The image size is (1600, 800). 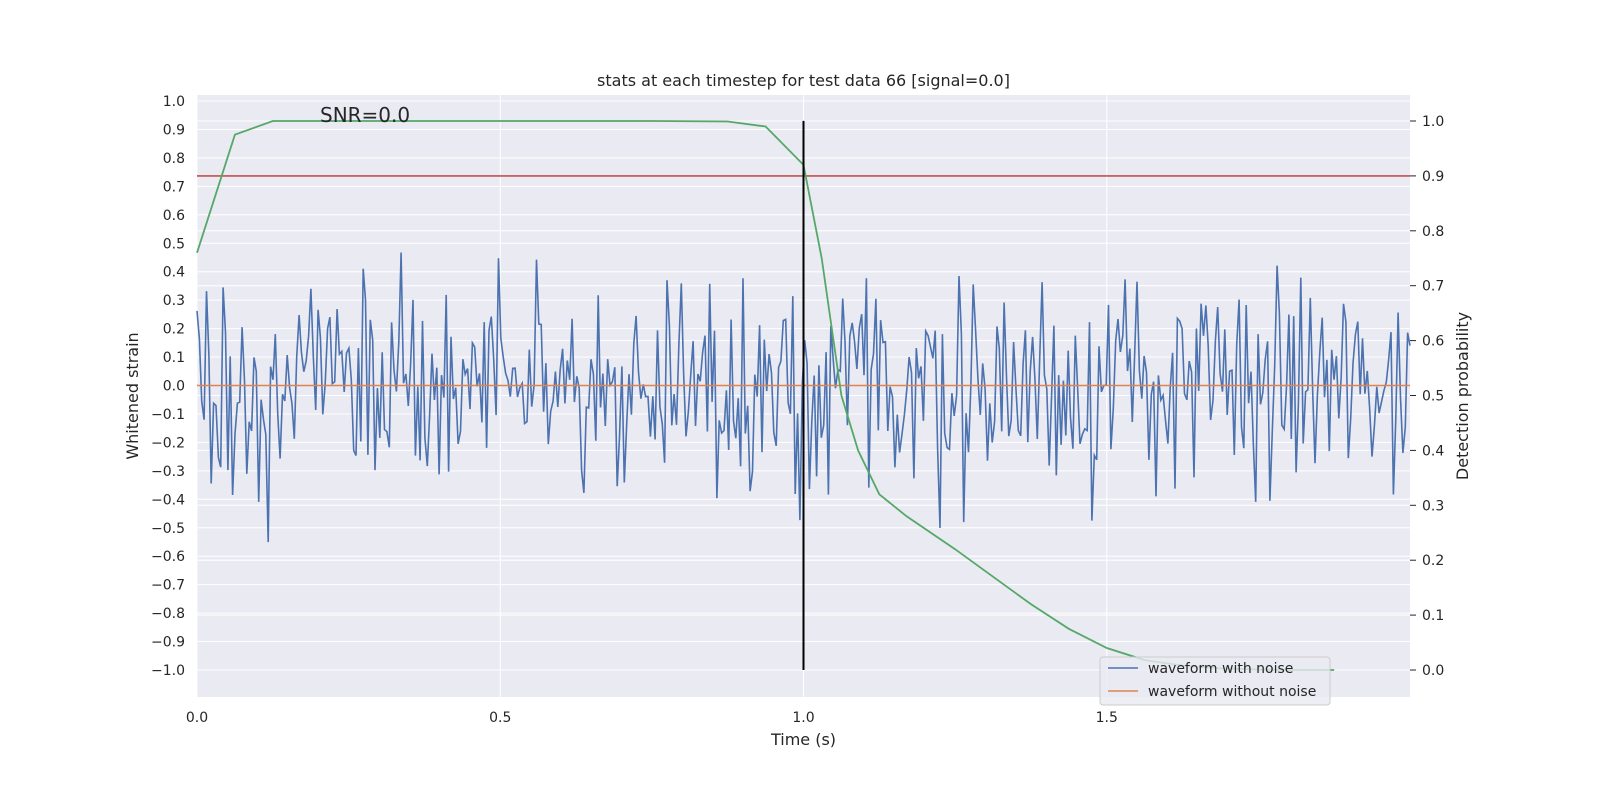 I want to click on y2-tick-label: 0.5, so click(x=1433, y=397).